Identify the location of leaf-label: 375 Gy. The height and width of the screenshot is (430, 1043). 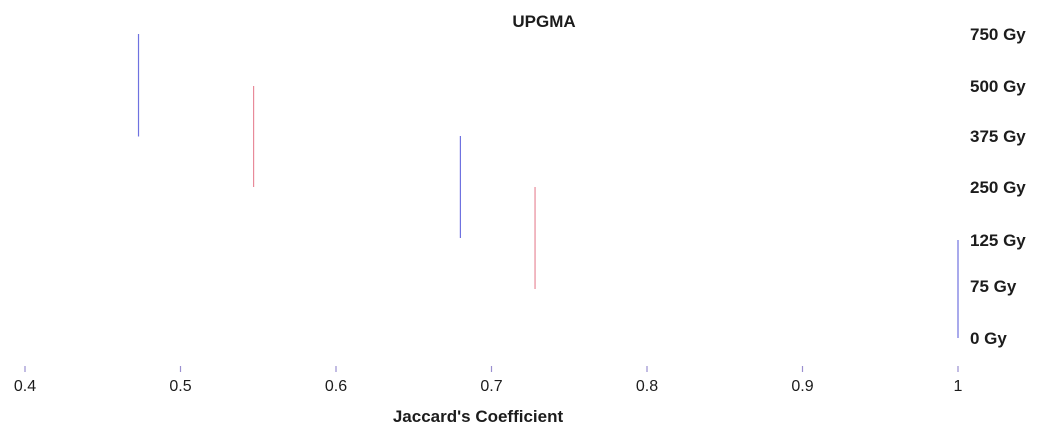
(998, 136).